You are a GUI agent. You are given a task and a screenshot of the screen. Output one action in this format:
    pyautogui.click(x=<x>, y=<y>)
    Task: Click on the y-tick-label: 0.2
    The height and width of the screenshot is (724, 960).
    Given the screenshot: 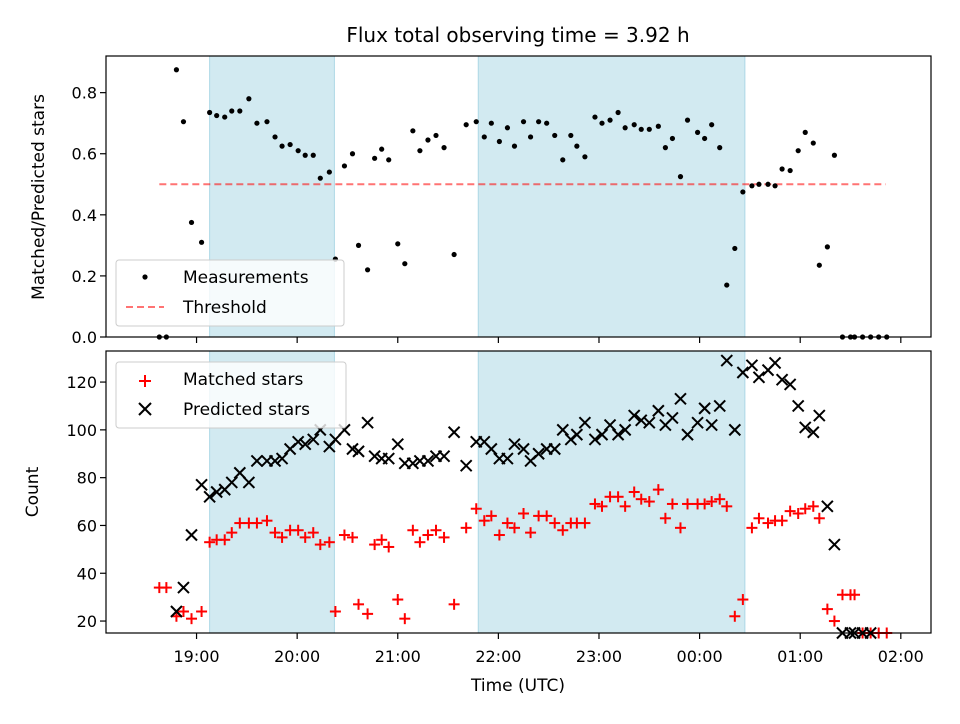 What is the action you would take?
    pyautogui.click(x=84, y=276)
    